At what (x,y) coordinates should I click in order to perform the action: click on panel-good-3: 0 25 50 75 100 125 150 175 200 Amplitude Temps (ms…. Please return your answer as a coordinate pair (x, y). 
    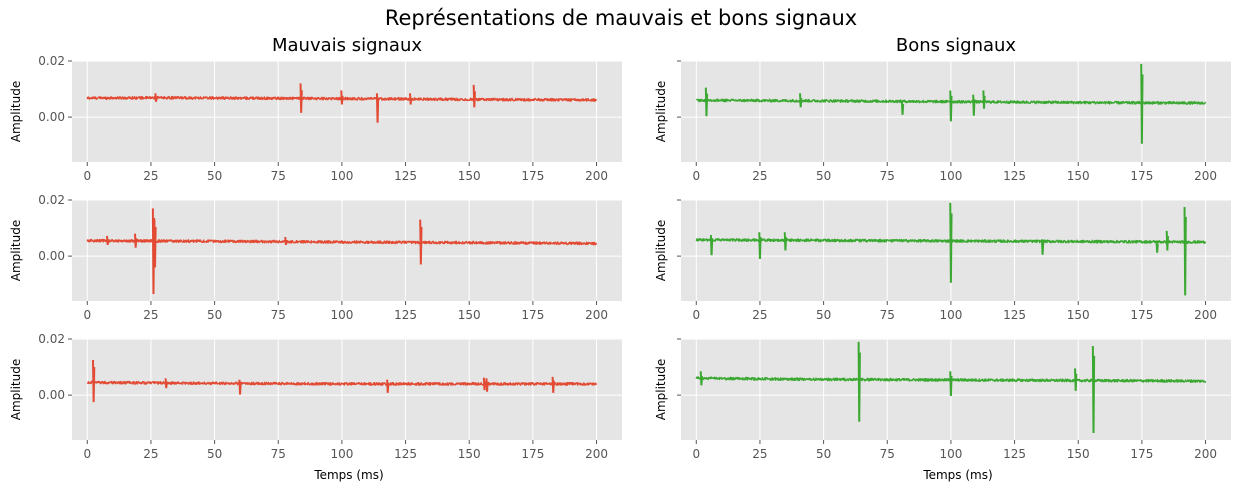
    Looking at the image, I should click on (942, 410).